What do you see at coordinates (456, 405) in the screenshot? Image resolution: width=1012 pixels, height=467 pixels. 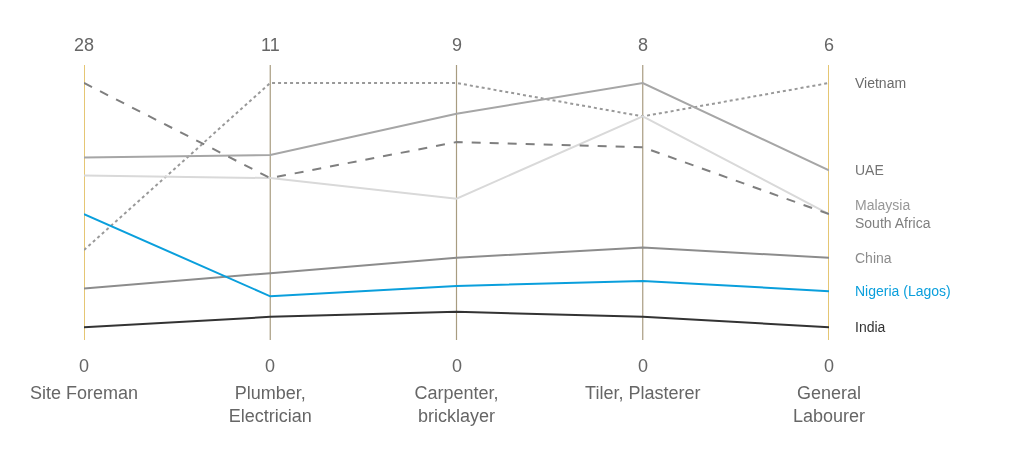 I see `x-tick-label: Carpenter, bricklayer` at bounding box center [456, 405].